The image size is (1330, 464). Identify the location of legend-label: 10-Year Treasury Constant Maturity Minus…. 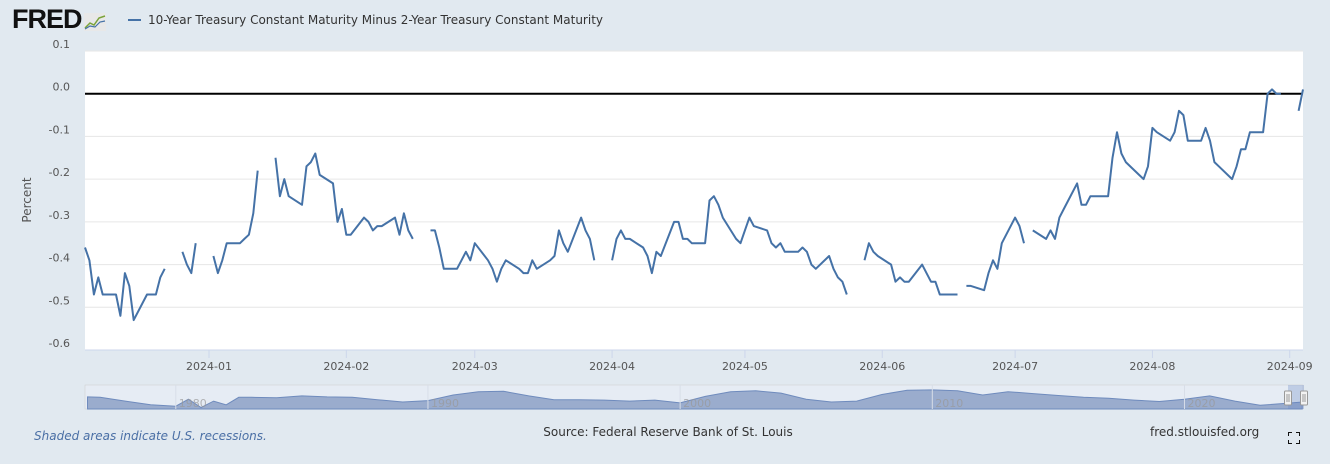
(376, 20).